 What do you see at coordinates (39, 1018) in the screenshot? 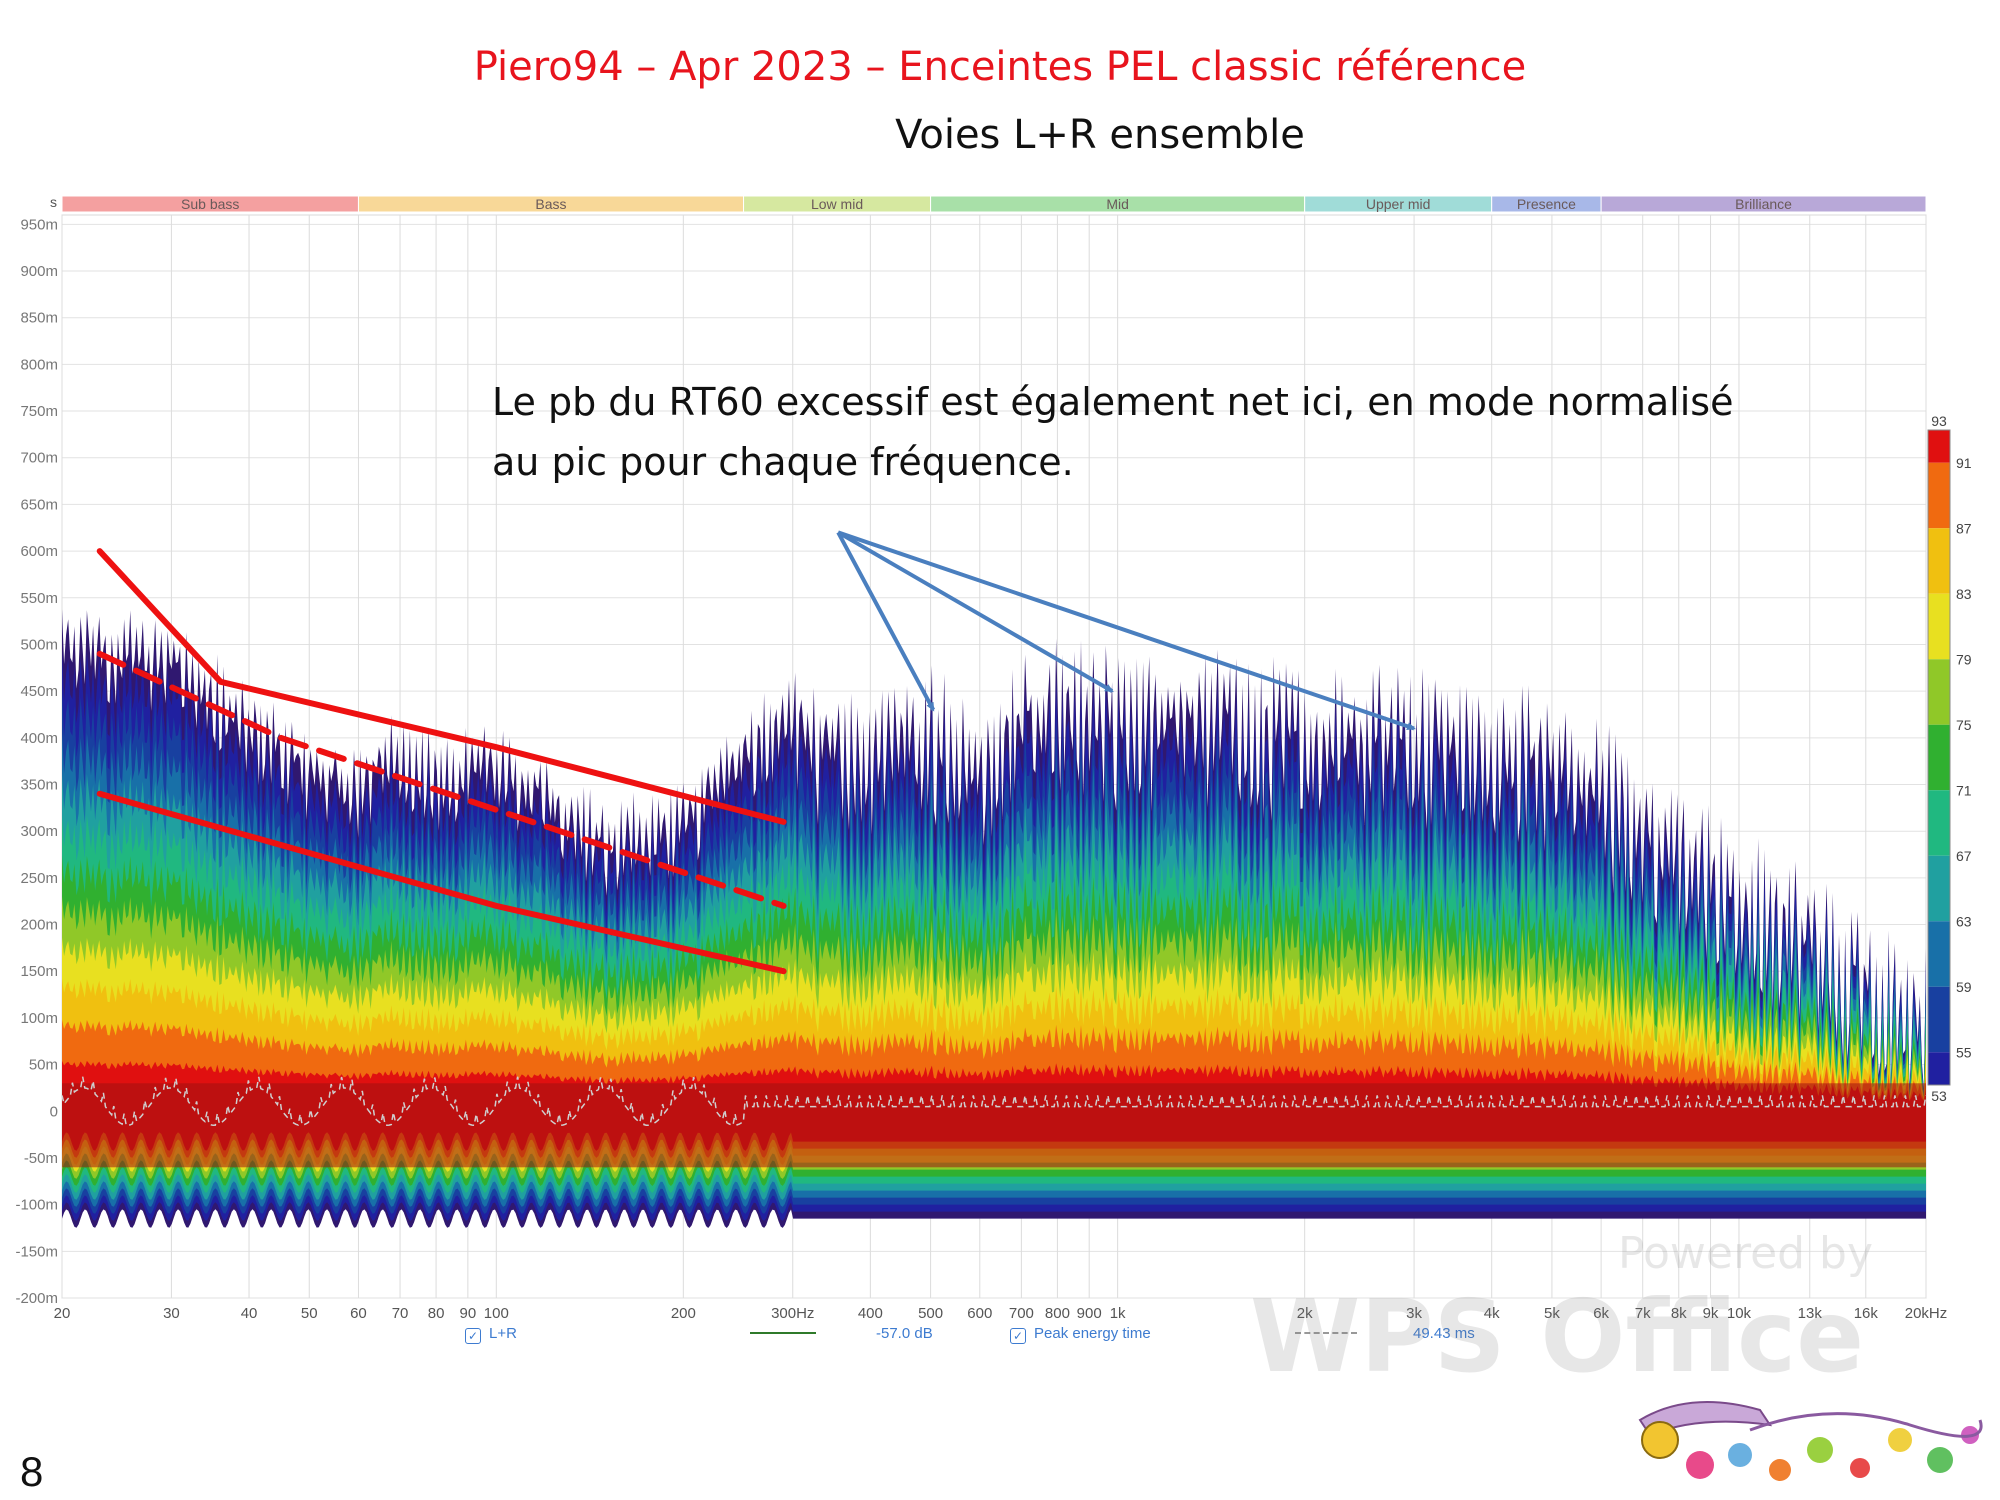
I see `y-tick-label: 100m` at bounding box center [39, 1018].